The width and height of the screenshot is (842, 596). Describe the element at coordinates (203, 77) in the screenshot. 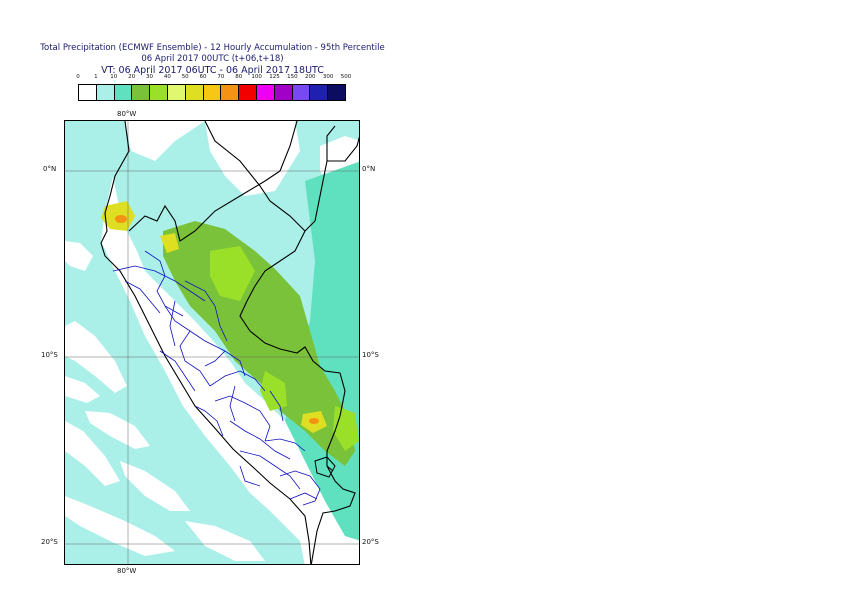

I see `legend-threshold-label: 60` at that location.